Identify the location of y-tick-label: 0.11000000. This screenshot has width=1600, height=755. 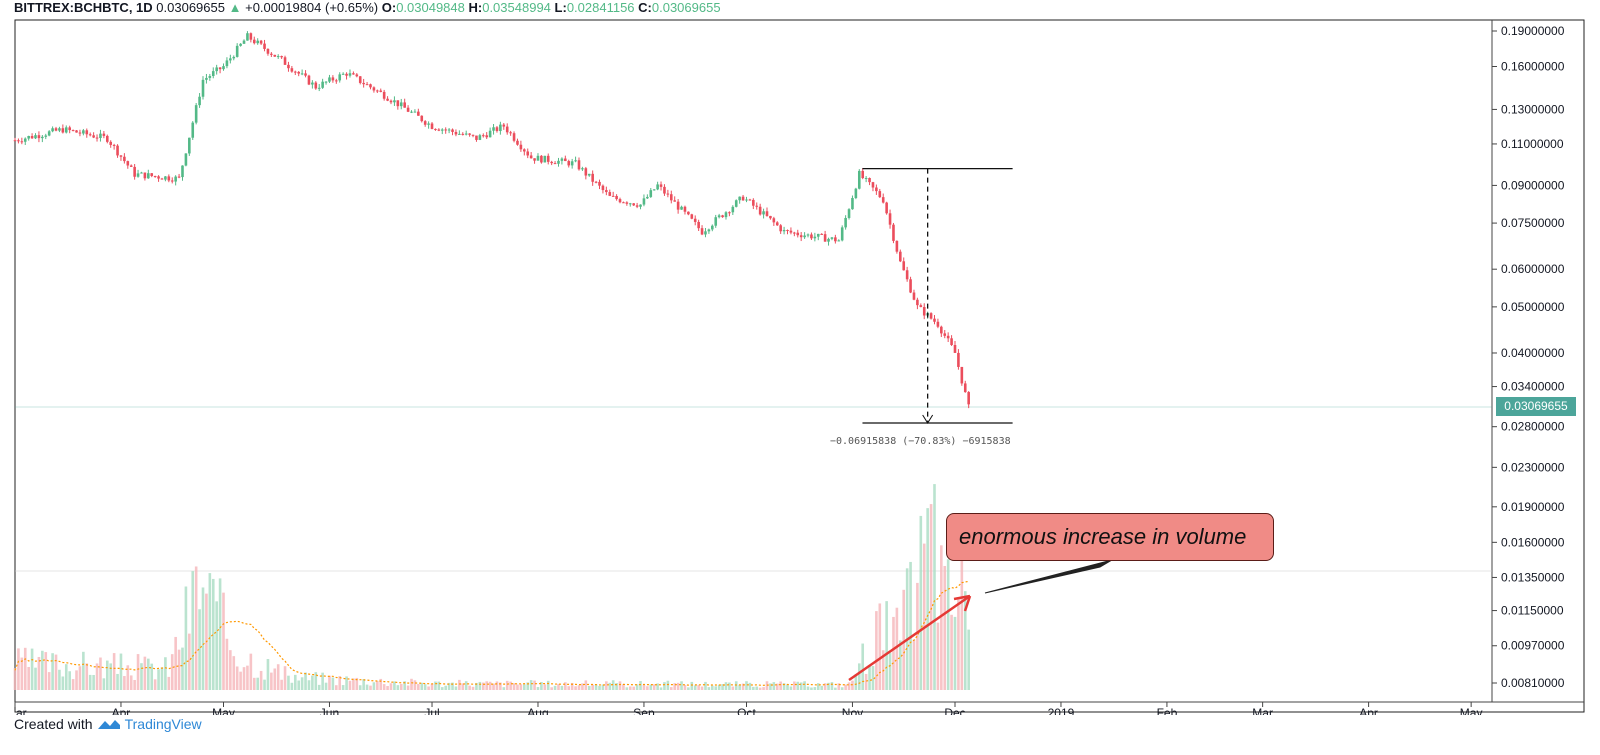
(1532, 144).